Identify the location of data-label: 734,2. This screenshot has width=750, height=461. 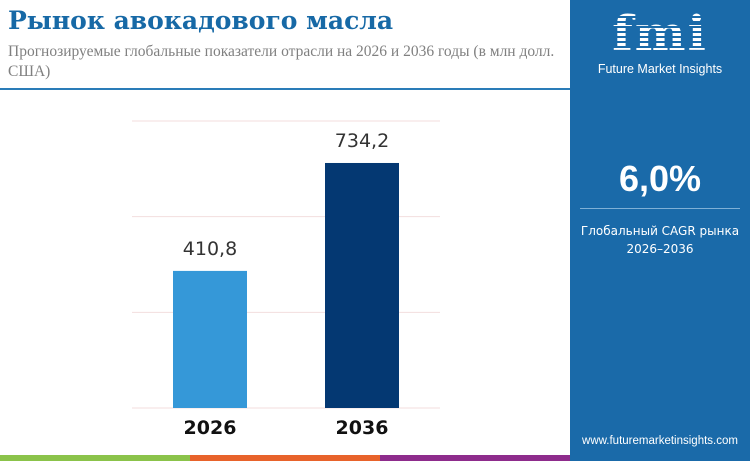
(362, 141).